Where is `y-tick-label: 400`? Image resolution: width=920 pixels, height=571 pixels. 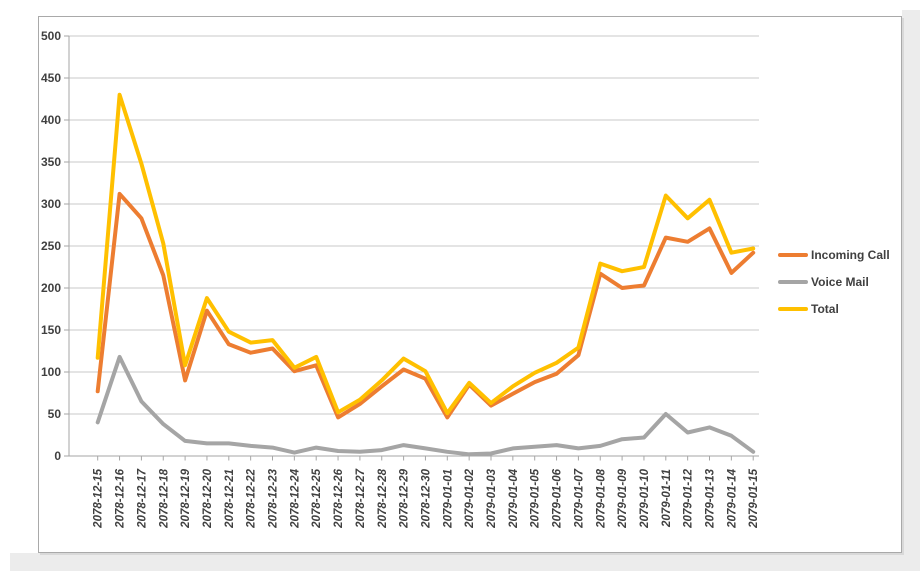
y-tick-label: 400 is located at coordinates (51, 120).